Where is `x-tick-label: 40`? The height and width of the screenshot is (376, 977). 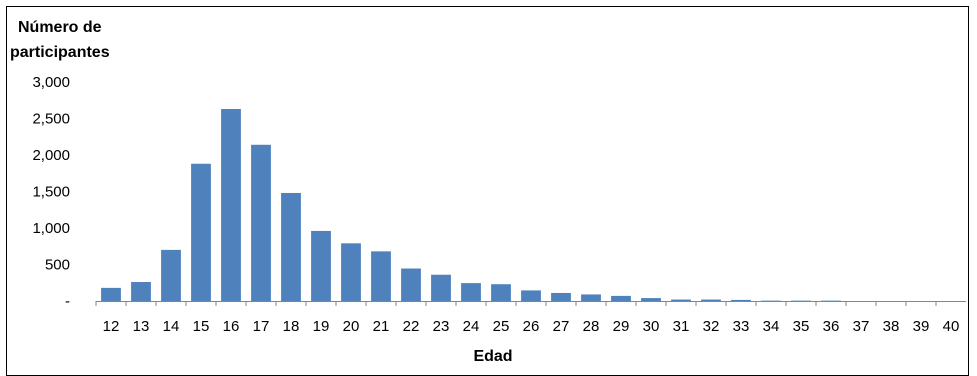 x-tick-label: 40 is located at coordinates (951, 326).